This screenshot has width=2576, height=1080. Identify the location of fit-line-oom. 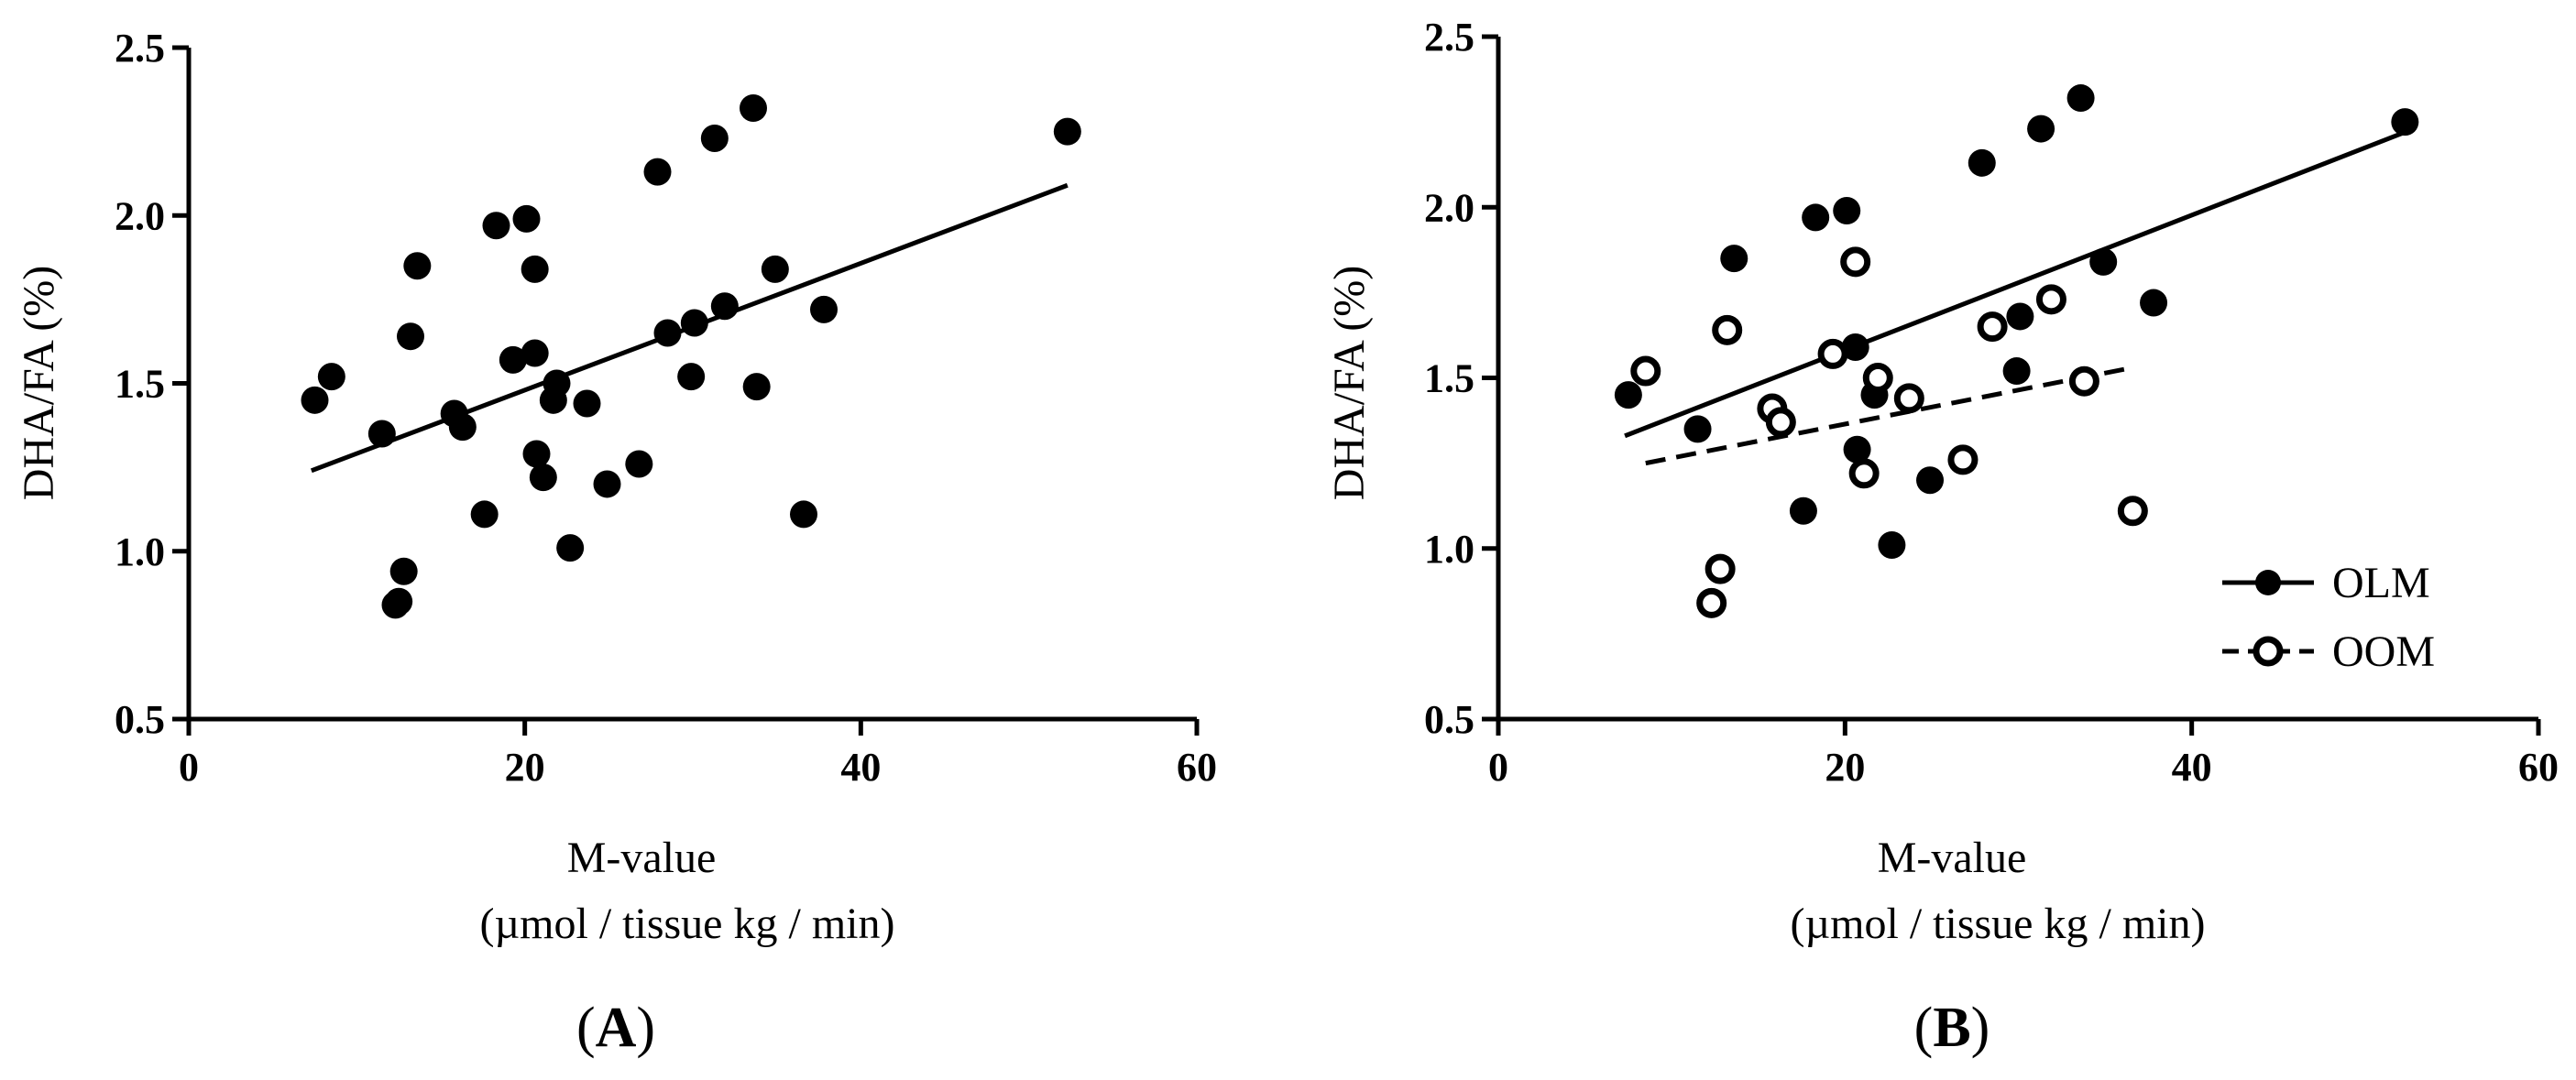
(1889, 415).